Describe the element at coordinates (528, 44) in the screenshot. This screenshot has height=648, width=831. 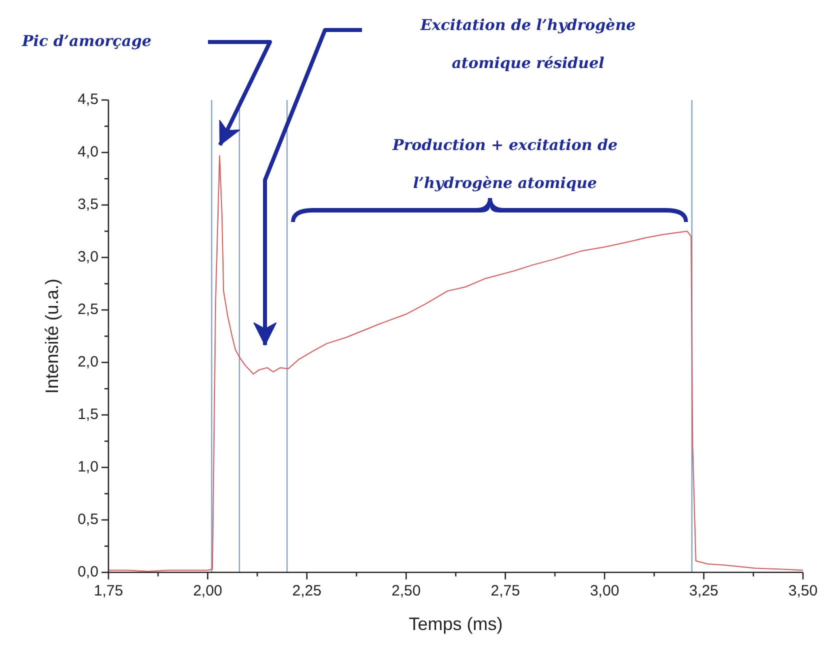
I see `text: Excitation de l’hydrogène atomique résiduel` at that location.